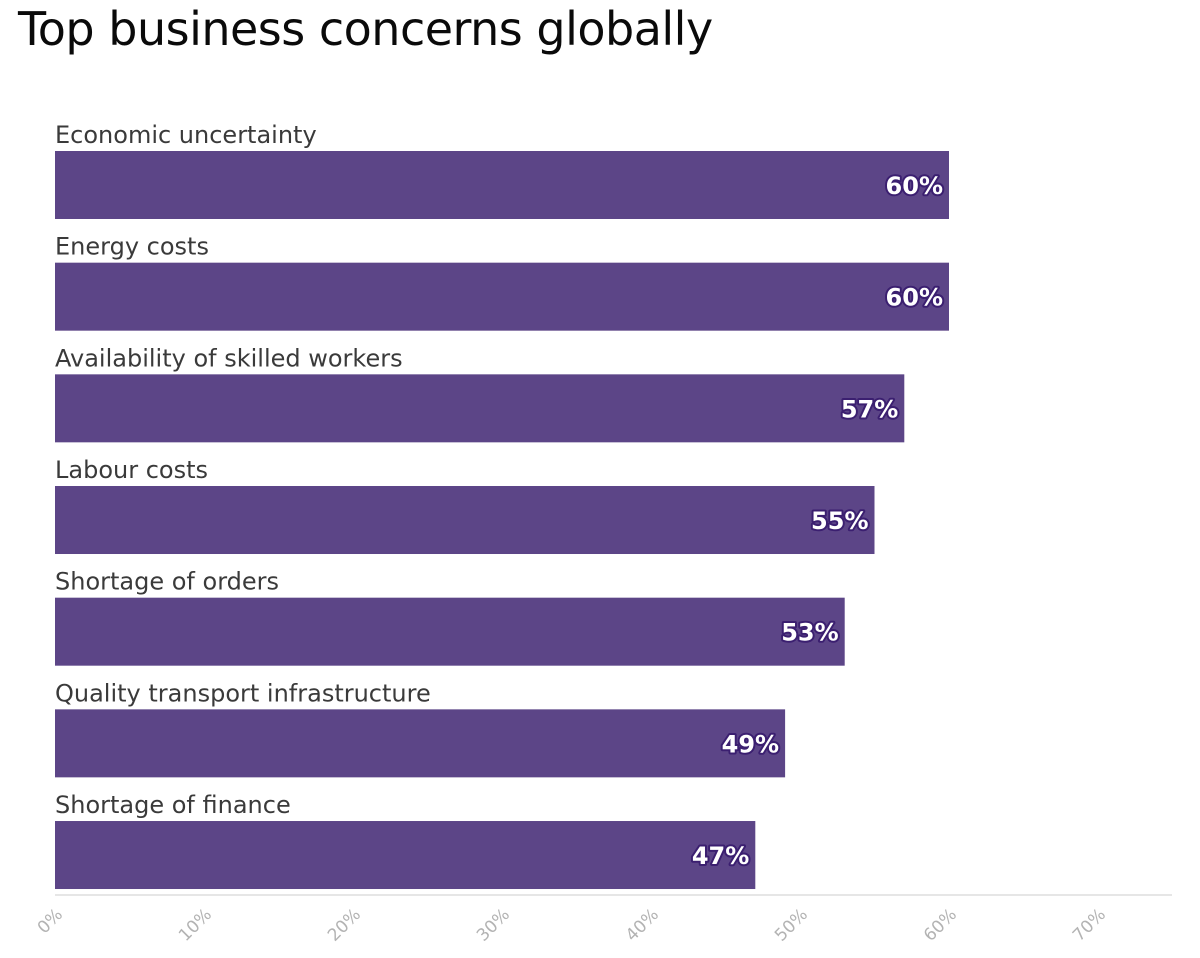 The image size is (1200, 958). What do you see at coordinates (195, 925) in the screenshot?
I see `x-tick-label: 10%` at bounding box center [195, 925].